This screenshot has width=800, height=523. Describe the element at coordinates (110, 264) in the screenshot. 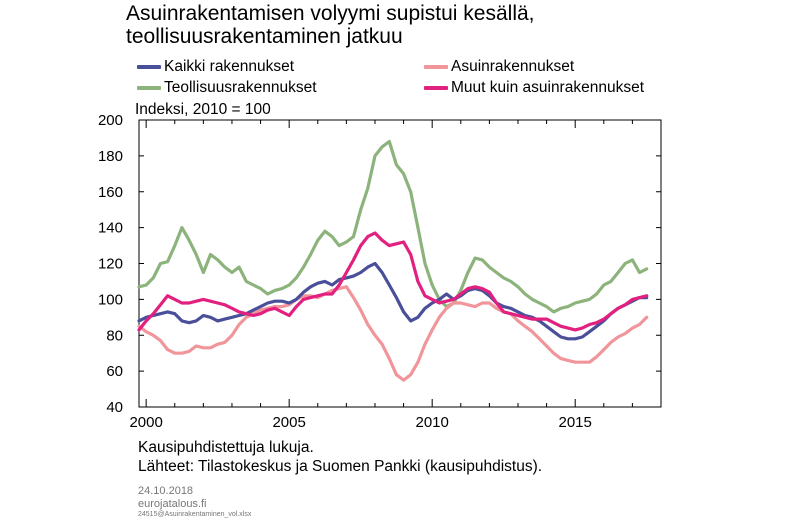

I see `y-tick-label: 120` at that location.